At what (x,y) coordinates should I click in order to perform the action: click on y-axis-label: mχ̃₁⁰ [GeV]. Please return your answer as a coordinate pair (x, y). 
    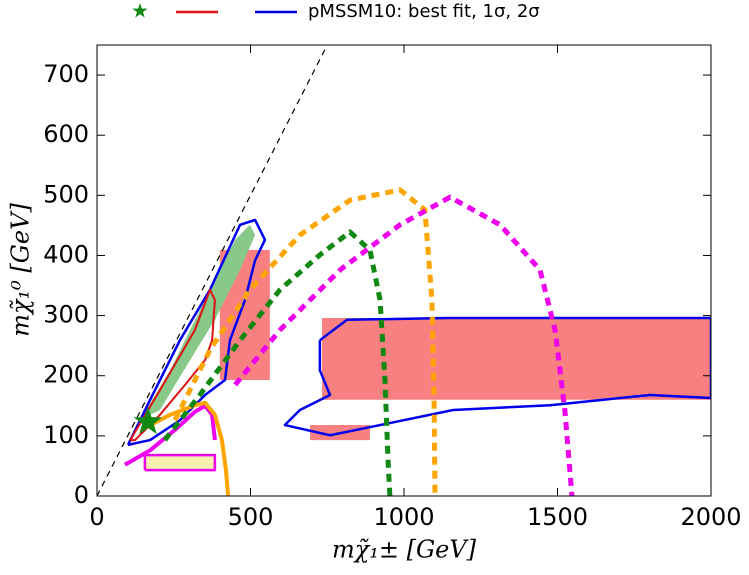
    Looking at the image, I should click on (21, 270).